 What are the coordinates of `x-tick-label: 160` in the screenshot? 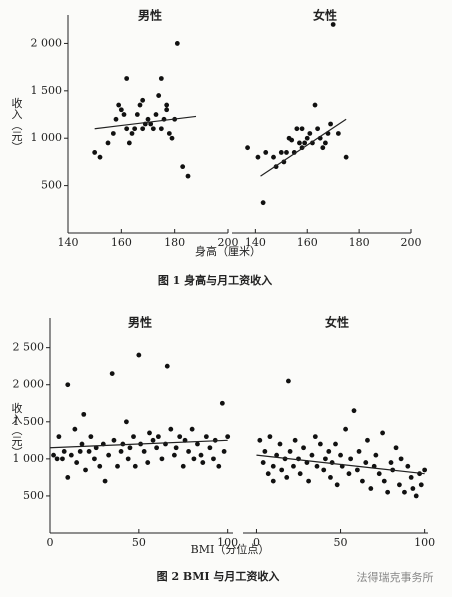 It's located at (121, 242).